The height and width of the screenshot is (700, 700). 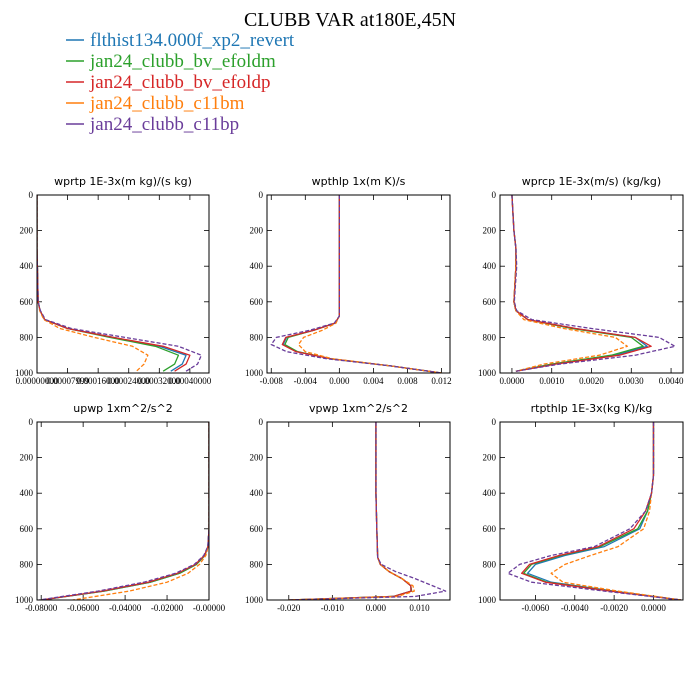 I want to click on x-tick-label: 0.0030, so click(x=631, y=381).